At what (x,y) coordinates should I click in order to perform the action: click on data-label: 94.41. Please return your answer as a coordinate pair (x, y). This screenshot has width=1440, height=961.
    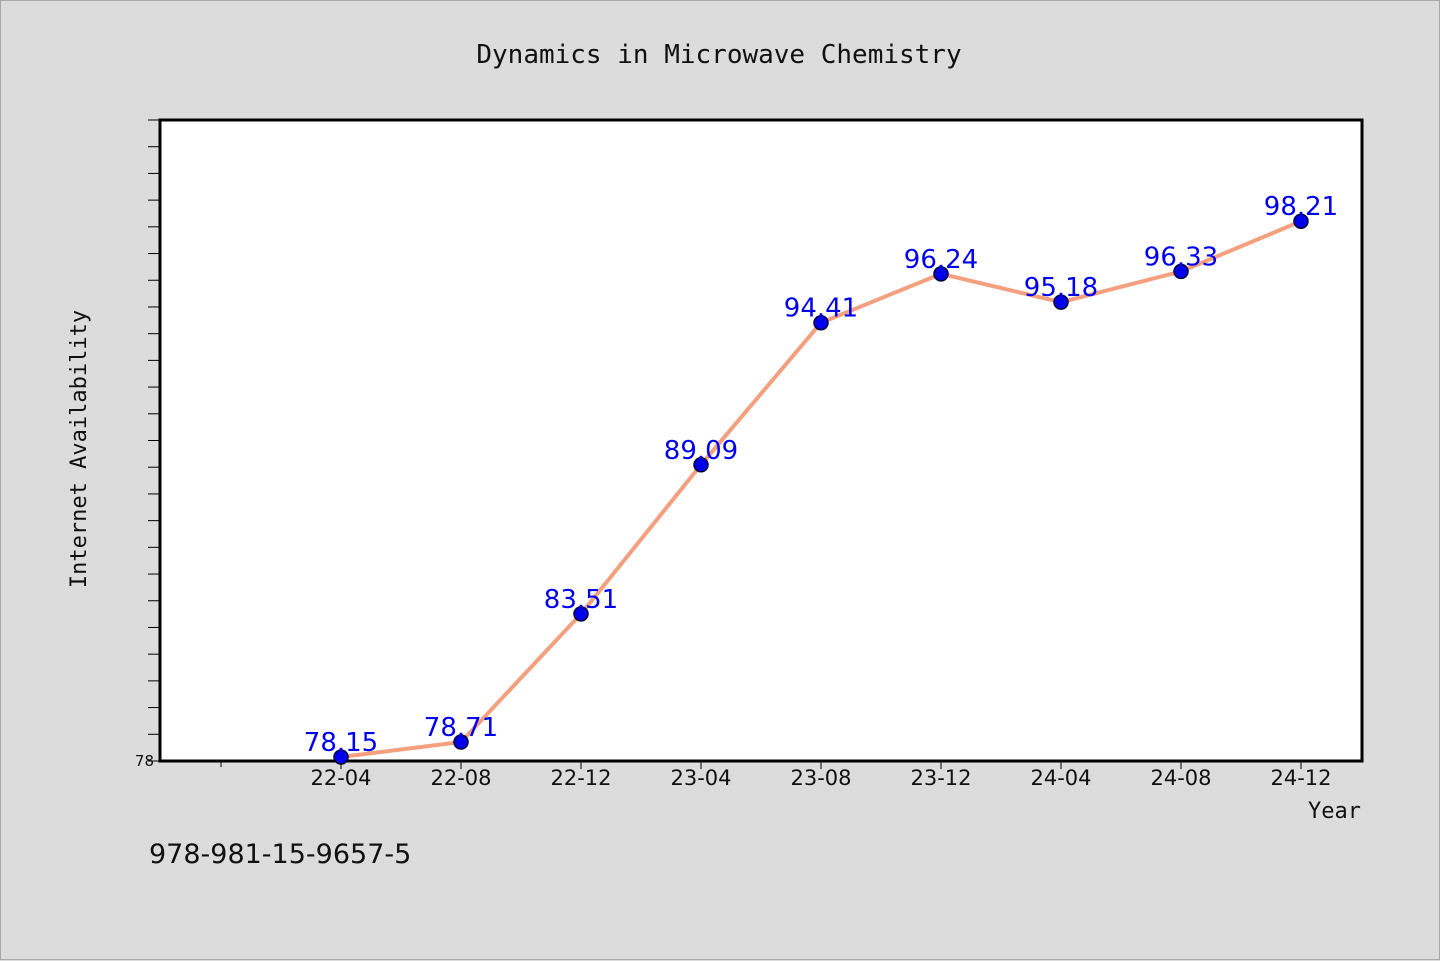
    Looking at the image, I should click on (821, 309).